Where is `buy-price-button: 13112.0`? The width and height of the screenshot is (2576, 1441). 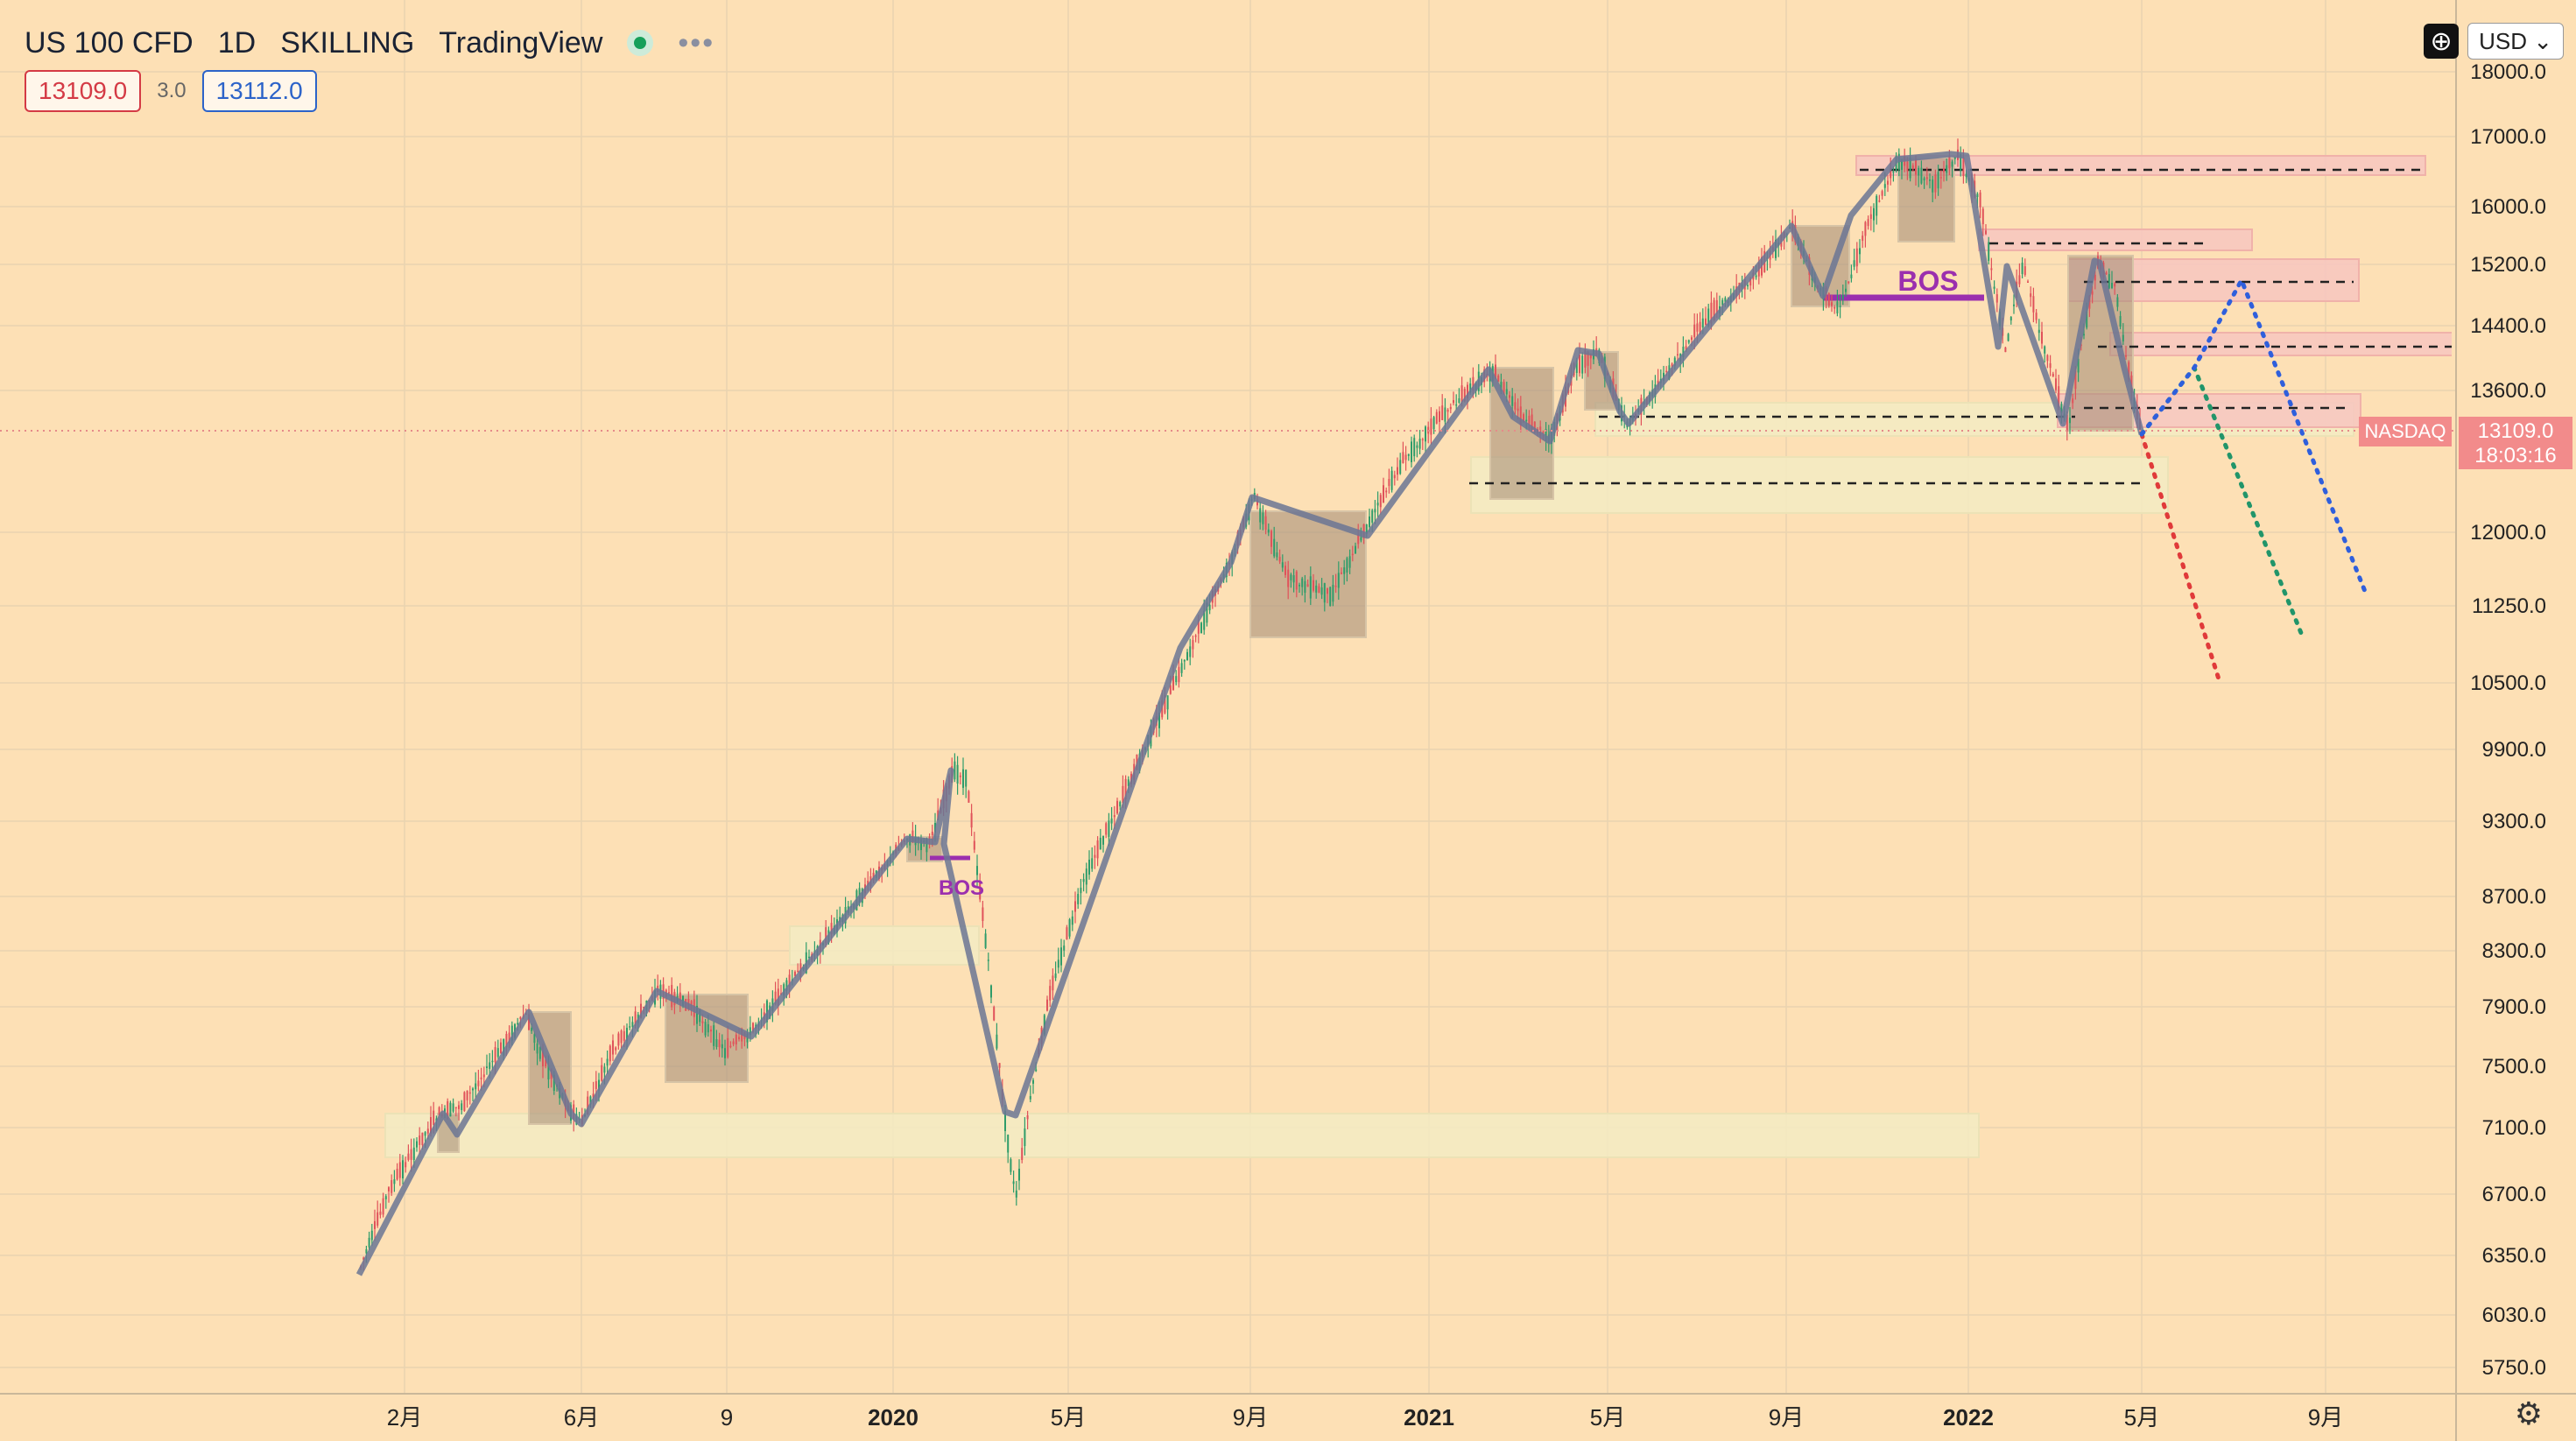 buy-price-button: 13112.0 is located at coordinates (259, 91).